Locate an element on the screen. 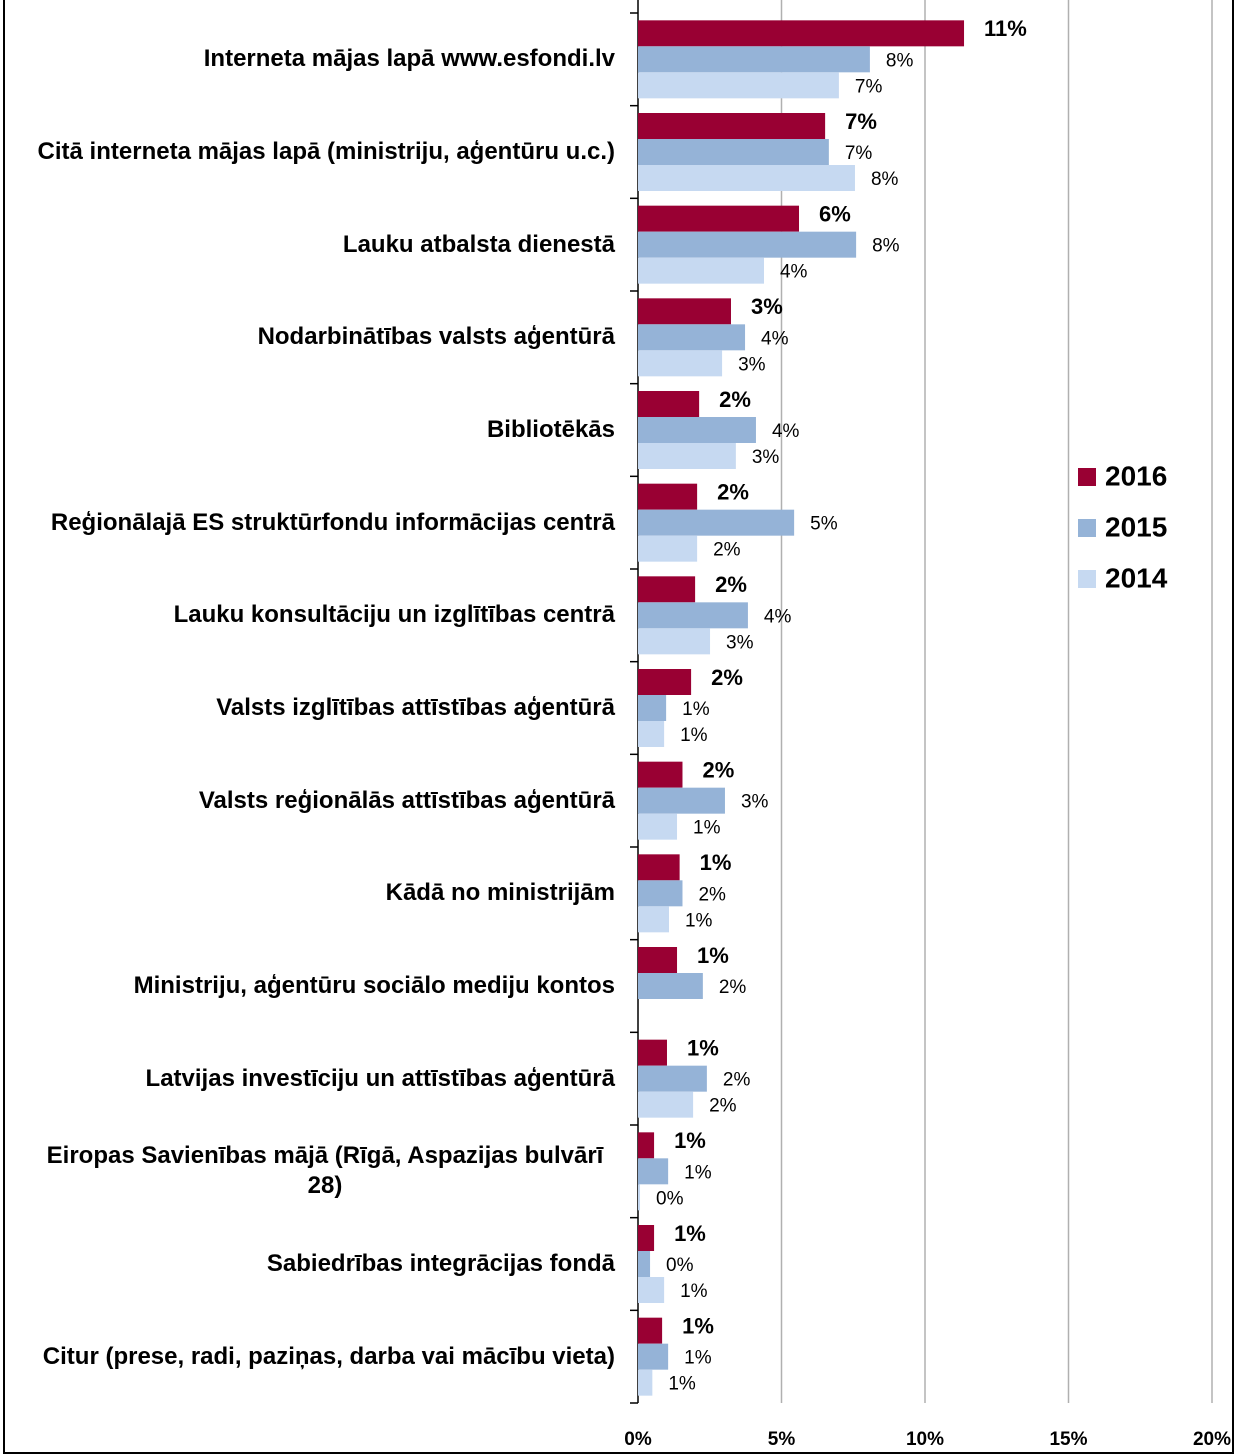  category-text: Bibliotēkās is located at coordinates (550, 429).